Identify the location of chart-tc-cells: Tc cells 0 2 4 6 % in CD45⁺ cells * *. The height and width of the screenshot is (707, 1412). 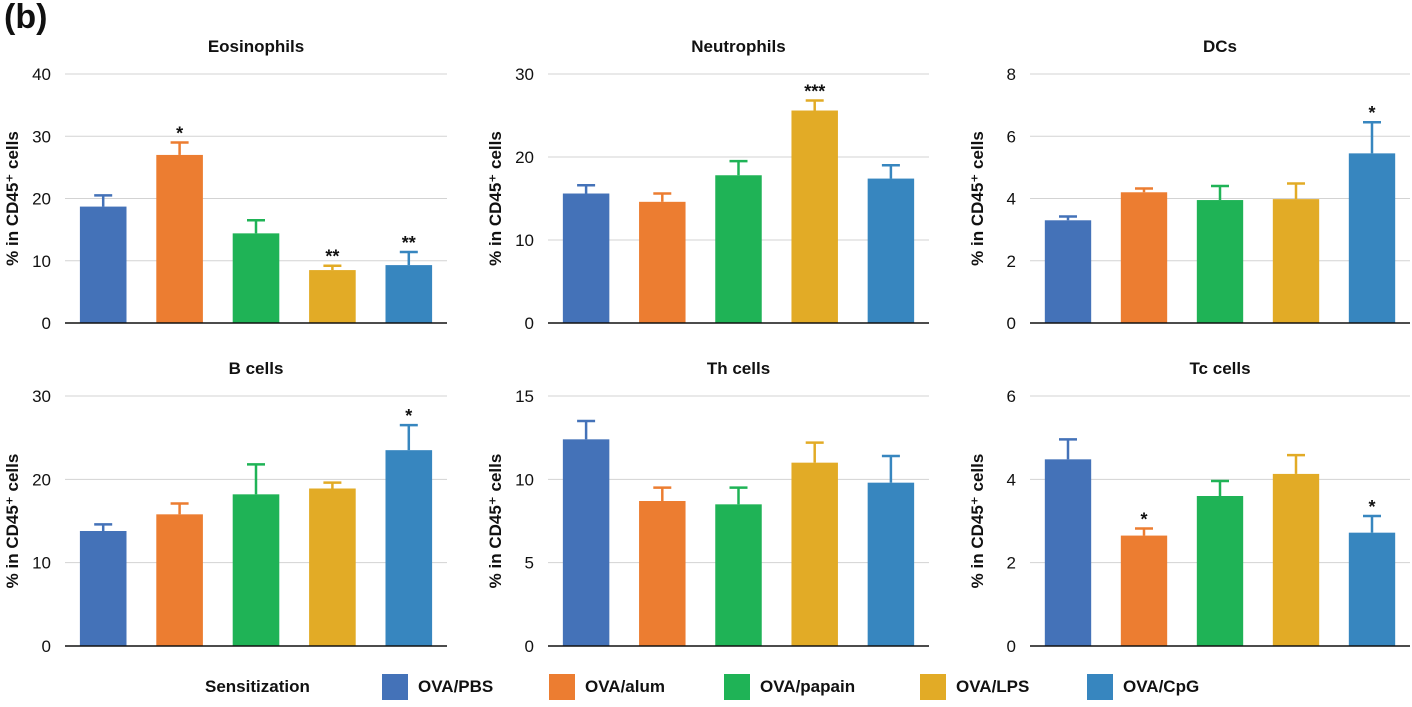
(1189, 507).